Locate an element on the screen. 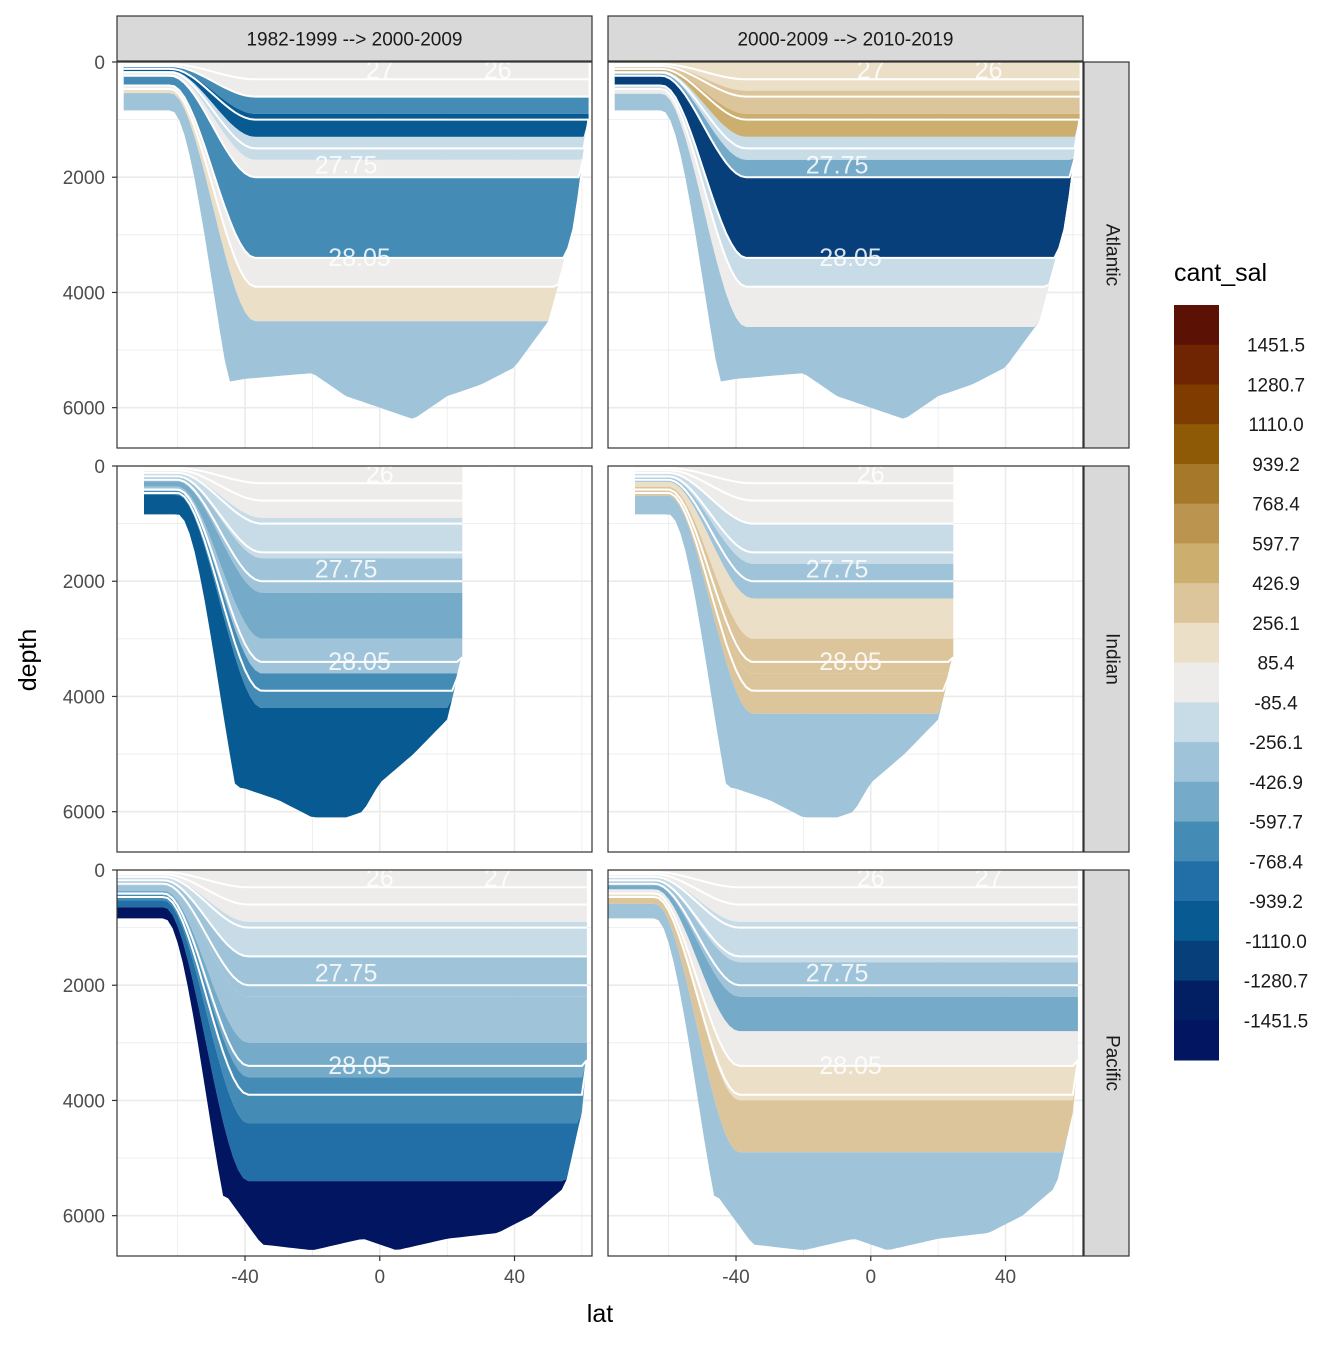 Image resolution: width=1344 pixels, height=1349 pixels. legend-label: -1451.5 is located at coordinates (1276, 1021).